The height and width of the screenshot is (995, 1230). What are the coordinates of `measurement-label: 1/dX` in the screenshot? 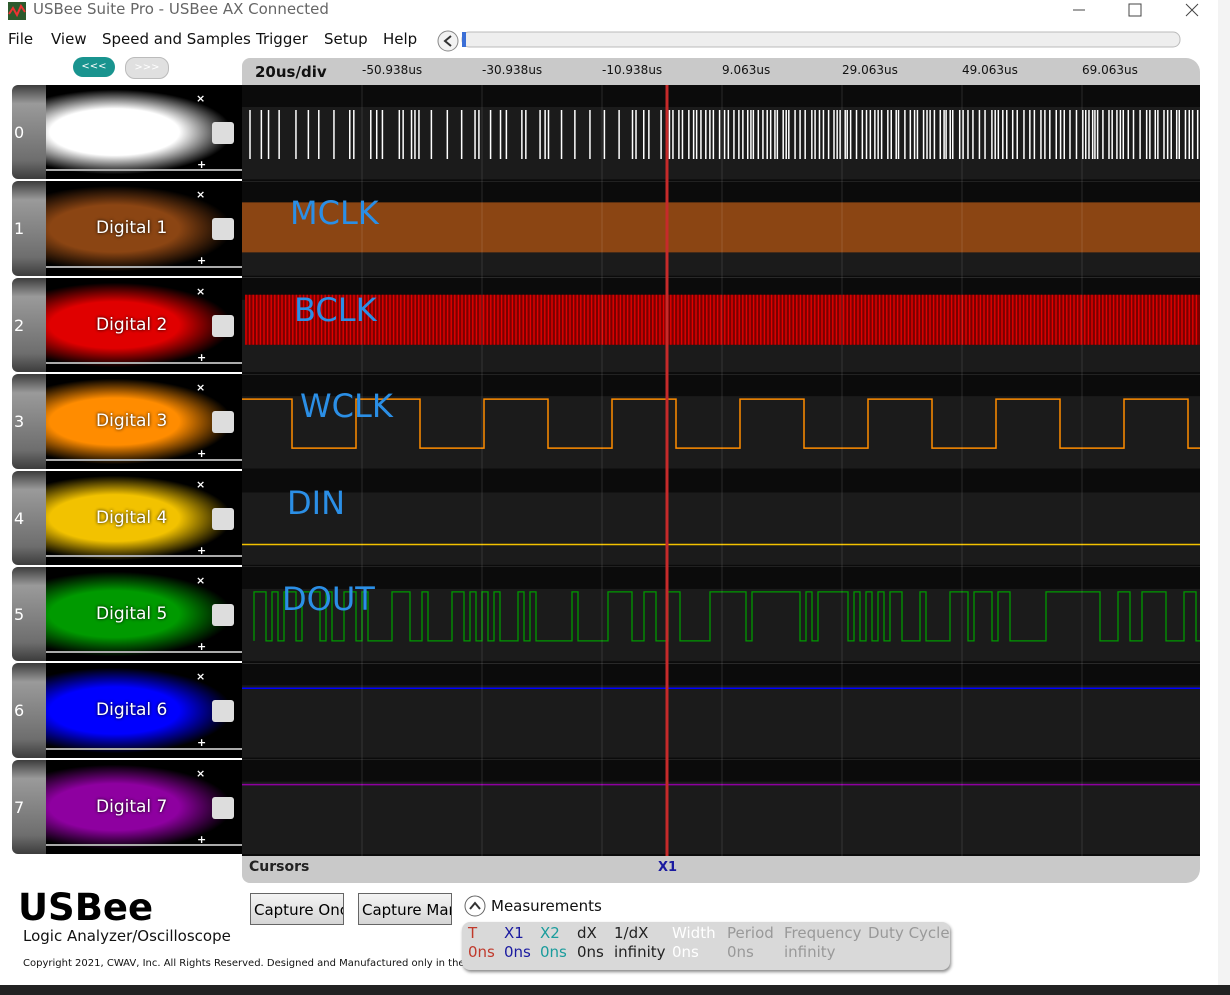 It's located at (631, 933).